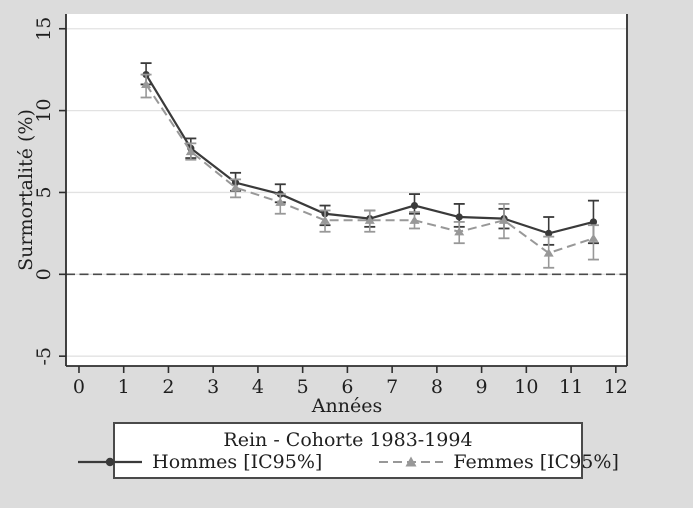 This screenshot has width=693, height=508. What do you see at coordinates (616, 387) in the screenshot?
I see `x-tick-label: 12` at bounding box center [616, 387].